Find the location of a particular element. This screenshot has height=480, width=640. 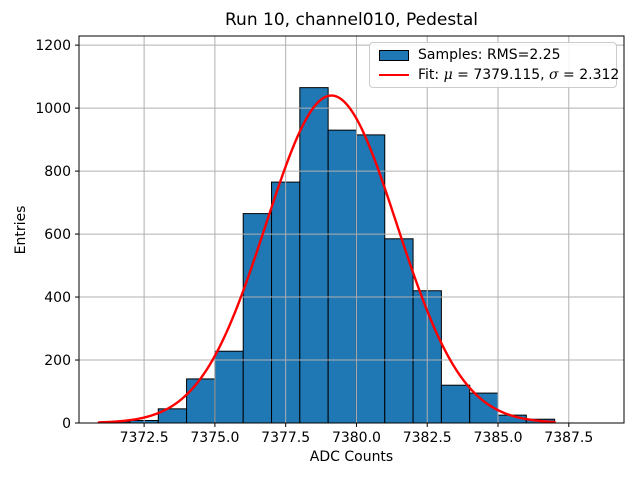

x-tick-label: 7382.5 is located at coordinates (427, 438).